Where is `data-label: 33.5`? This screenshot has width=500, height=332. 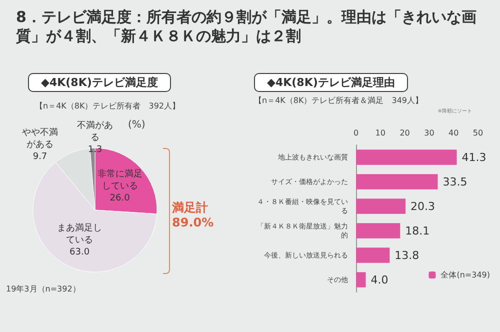 data-label: 33.5 is located at coordinates (455, 181).